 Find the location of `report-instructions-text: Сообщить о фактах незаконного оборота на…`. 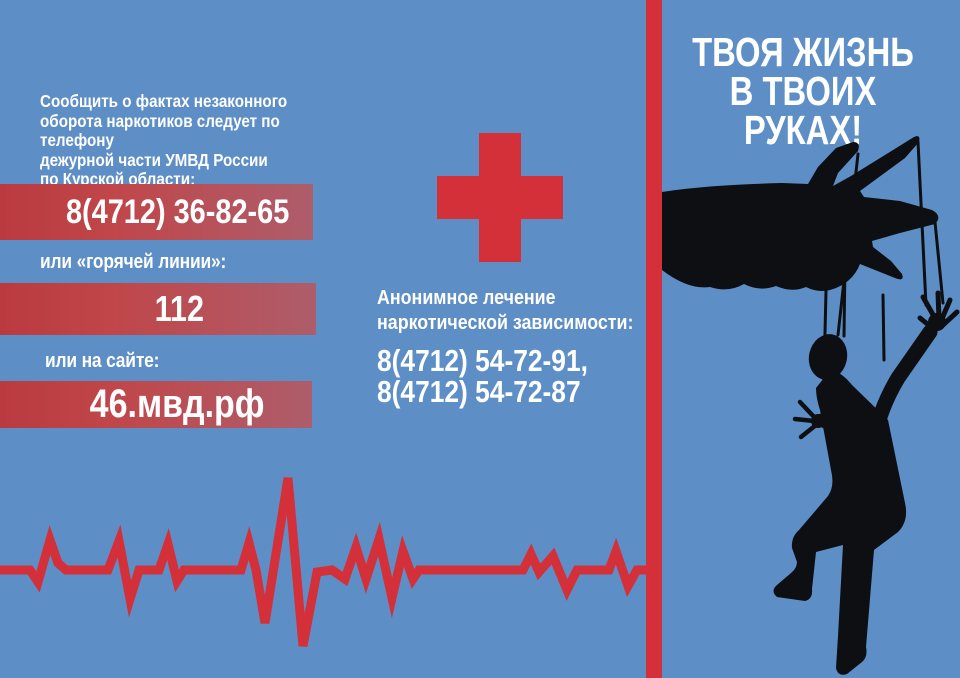

report-instructions-text: Сообщить о фактах незаконного оборота на… is located at coordinates (164, 140).